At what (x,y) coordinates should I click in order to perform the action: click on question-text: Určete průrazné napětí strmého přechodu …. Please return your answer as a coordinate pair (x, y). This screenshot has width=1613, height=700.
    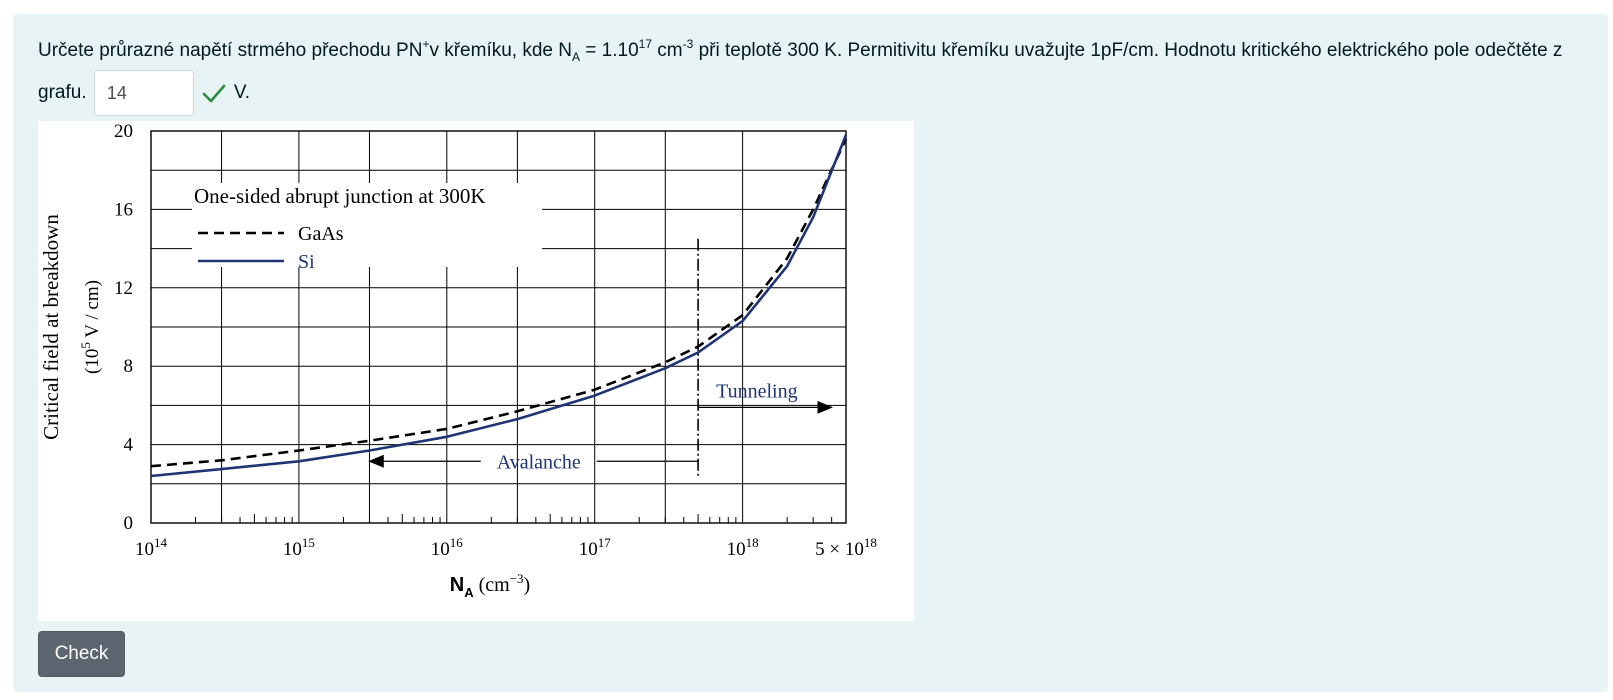
    Looking at the image, I should click on (815, 74).